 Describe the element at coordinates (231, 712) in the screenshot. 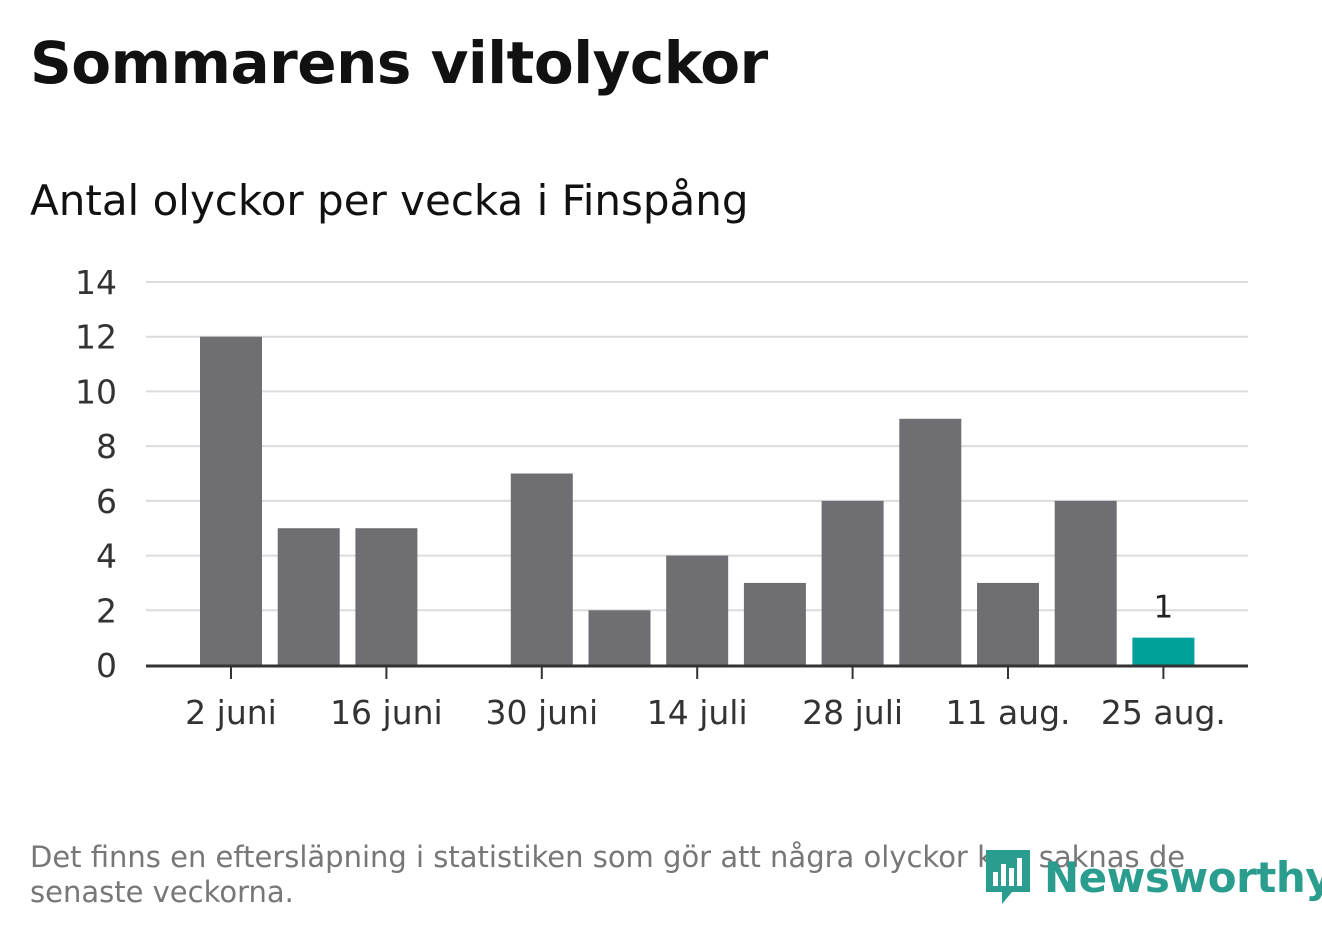

I see `x-tick-label: 2 juni` at that location.